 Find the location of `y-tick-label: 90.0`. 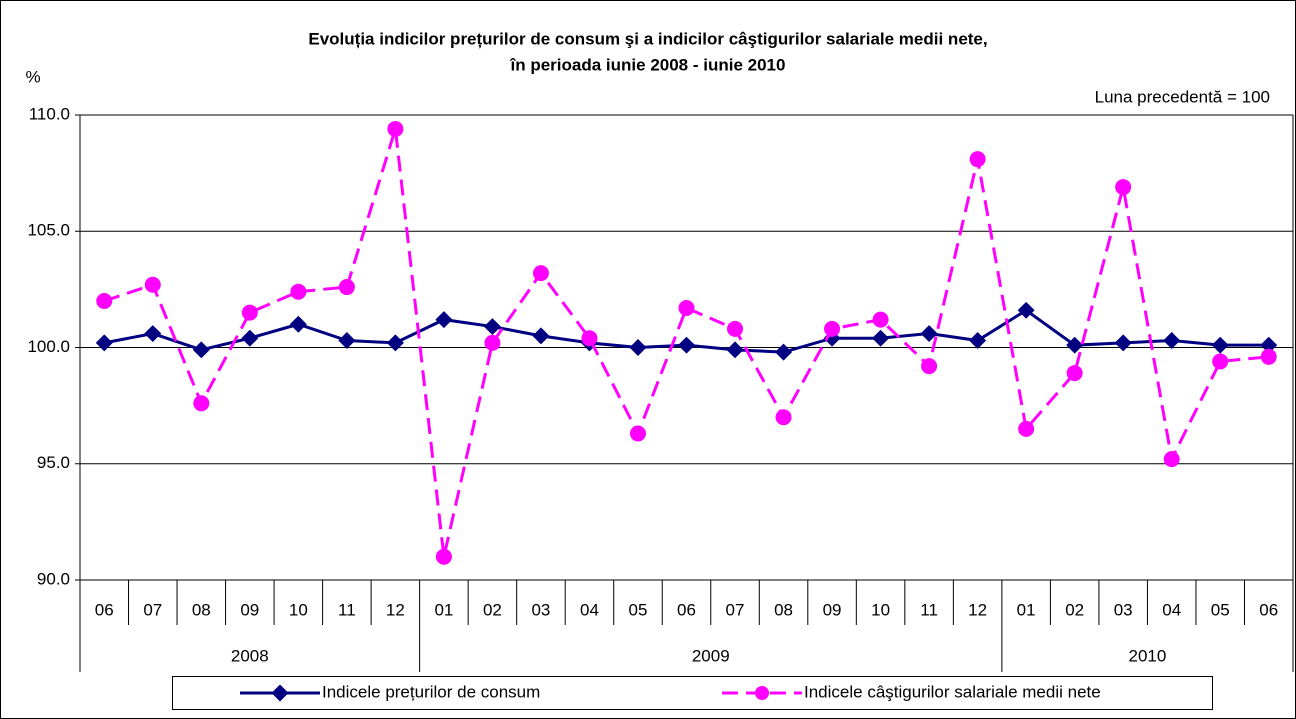

y-tick-label: 90.0 is located at coordinates (53, 578).